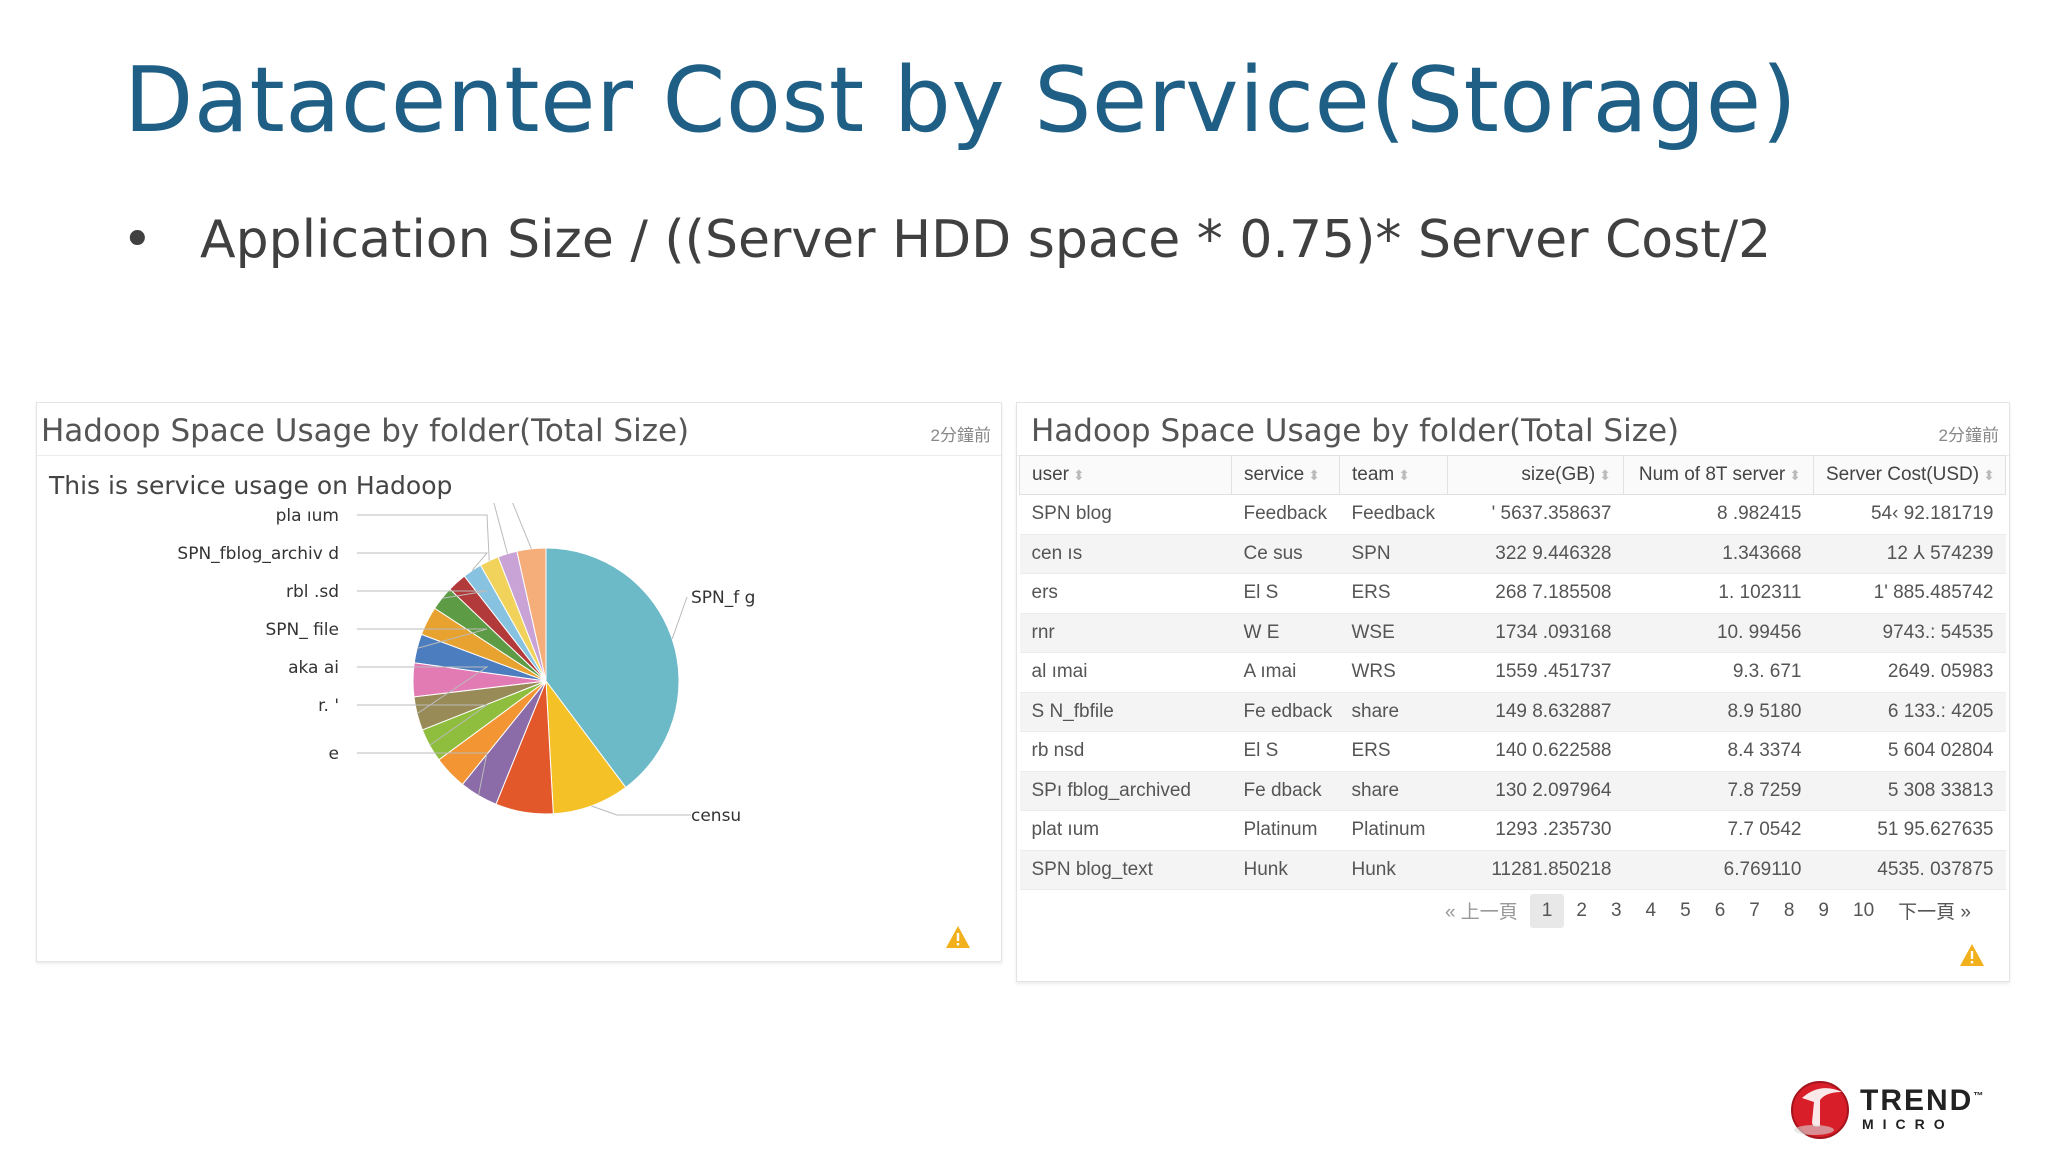 The width and height of the screenshot is (2048, 1152). I want to click on pagination-page: 4, so click(1651, 910).